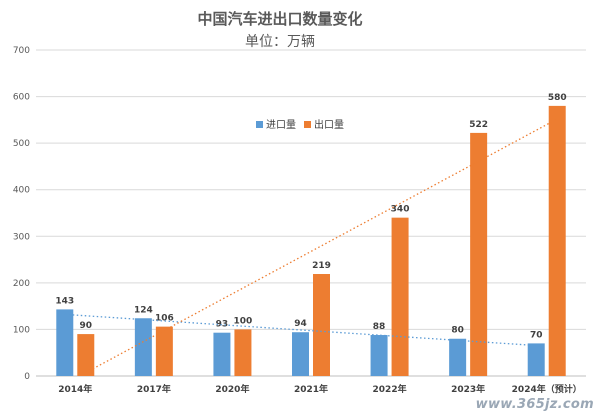 This screenshot has width=600, height=416. What do you see at coordinates (379, 327) in the screenshot?
I see `data-label: 88` at bounding box center [379, 327].